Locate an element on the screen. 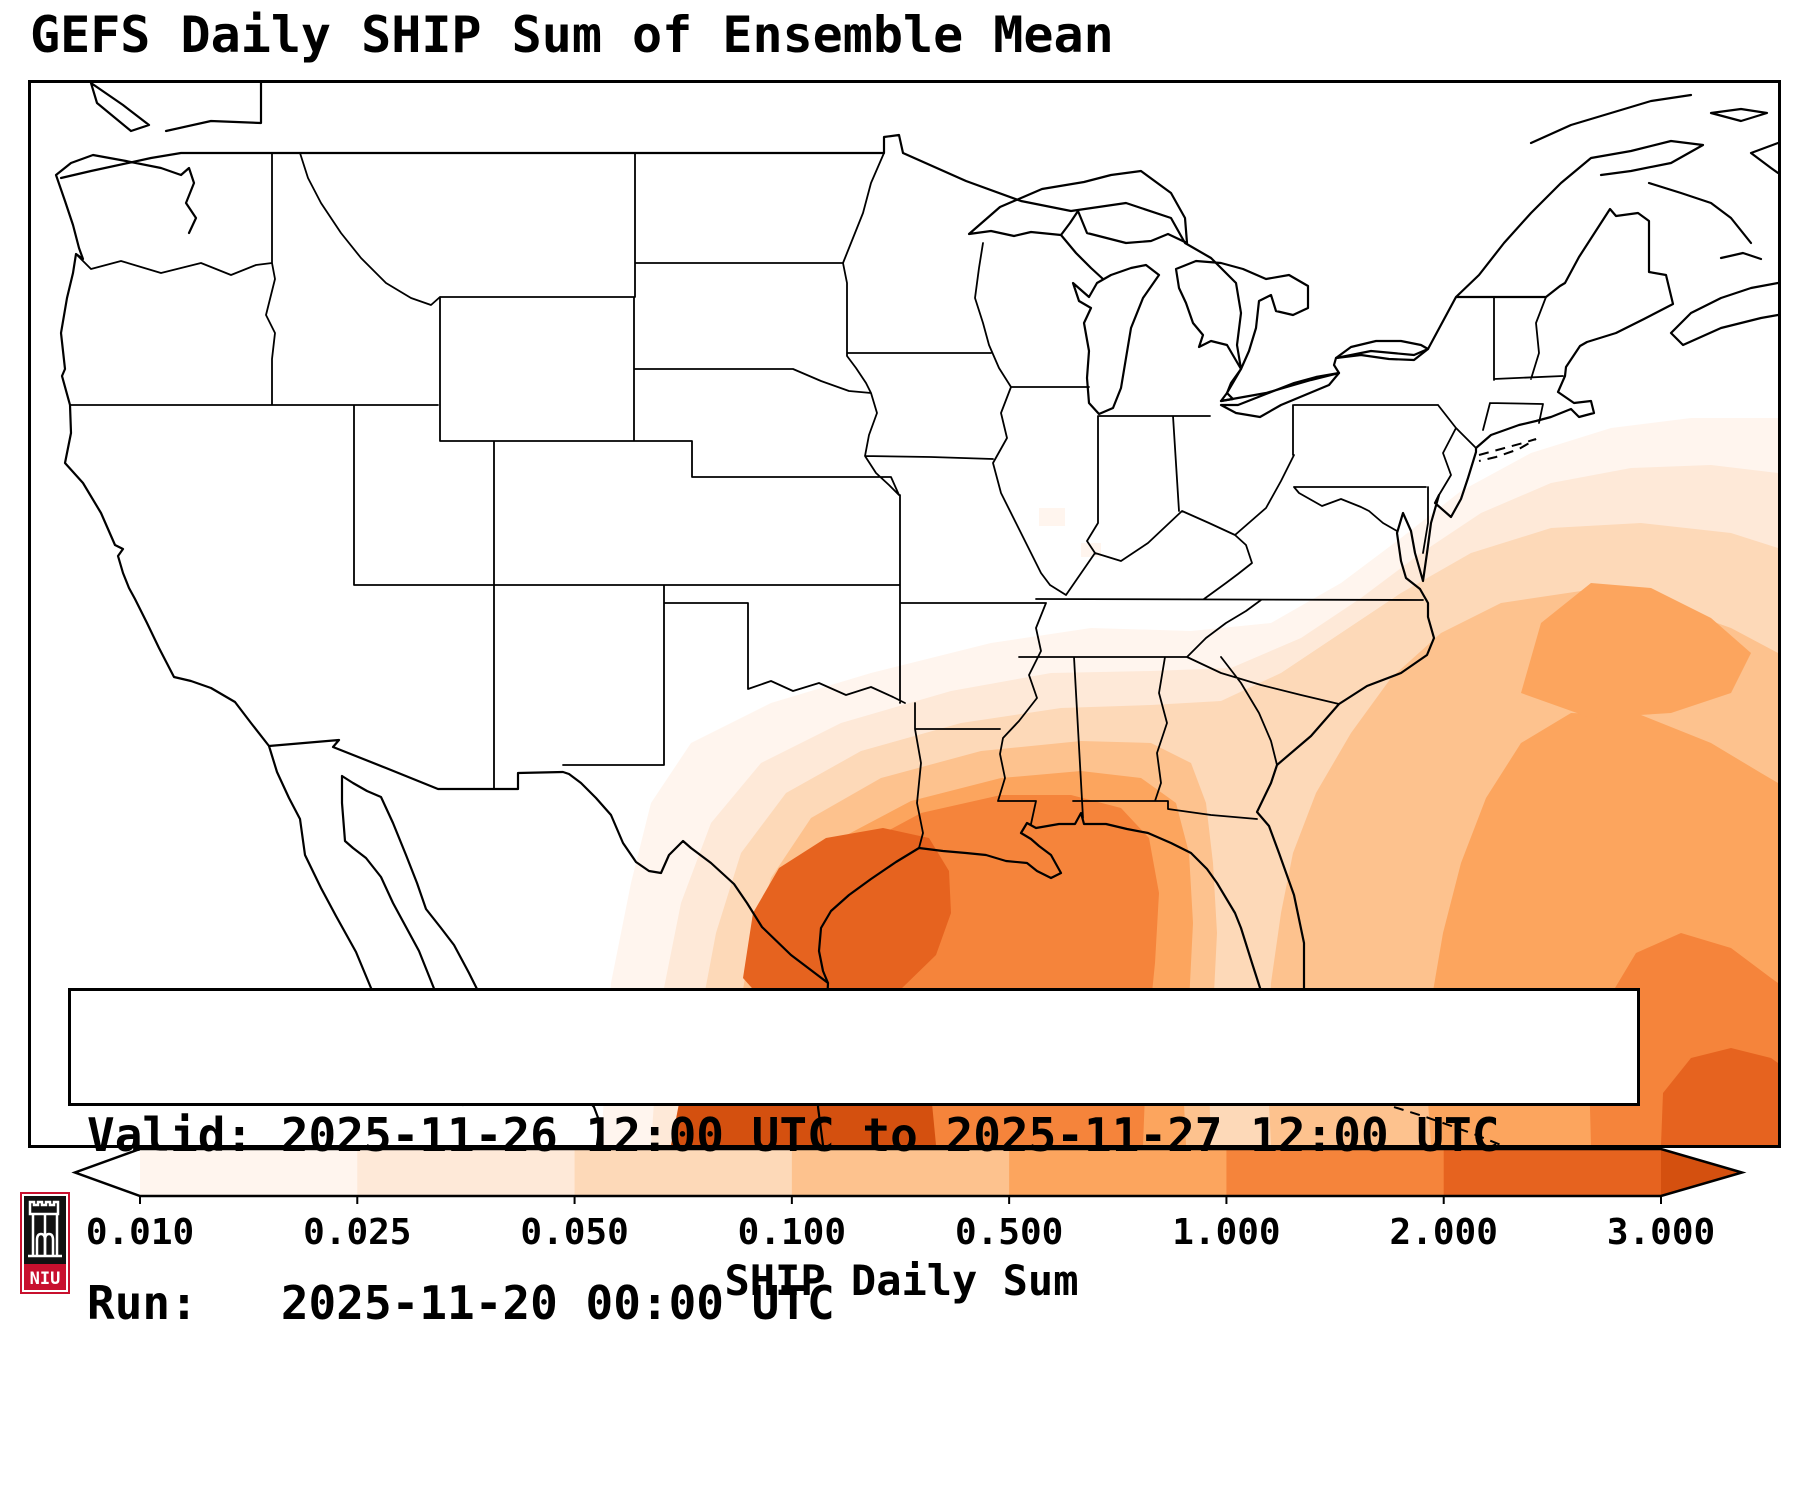 The height and width of the screenshot is (1500, 1803). colorbar-tick-label: 0.010 is located at coordinates (140, 1232).